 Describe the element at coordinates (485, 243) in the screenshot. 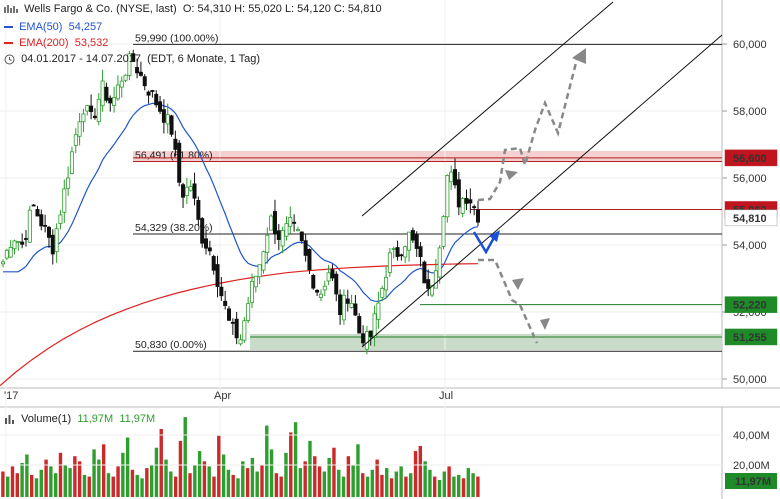

I see `blue-bounce-arrow` at that location.